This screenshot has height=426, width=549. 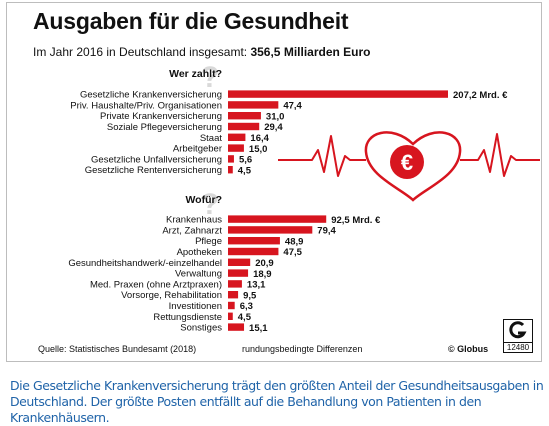 I want to click on section-title: Wofür?, so click(x=203, y=200).